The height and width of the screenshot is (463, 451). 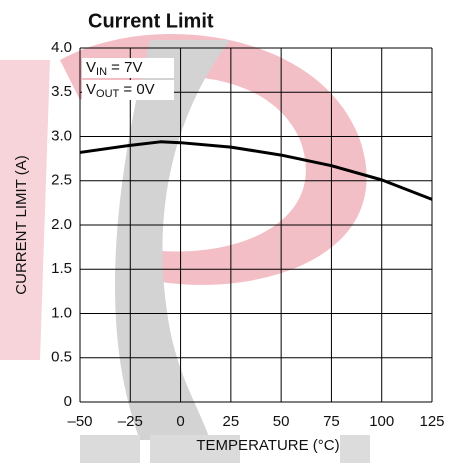 I want to click on watermark-band, so click(x=25, y=210).